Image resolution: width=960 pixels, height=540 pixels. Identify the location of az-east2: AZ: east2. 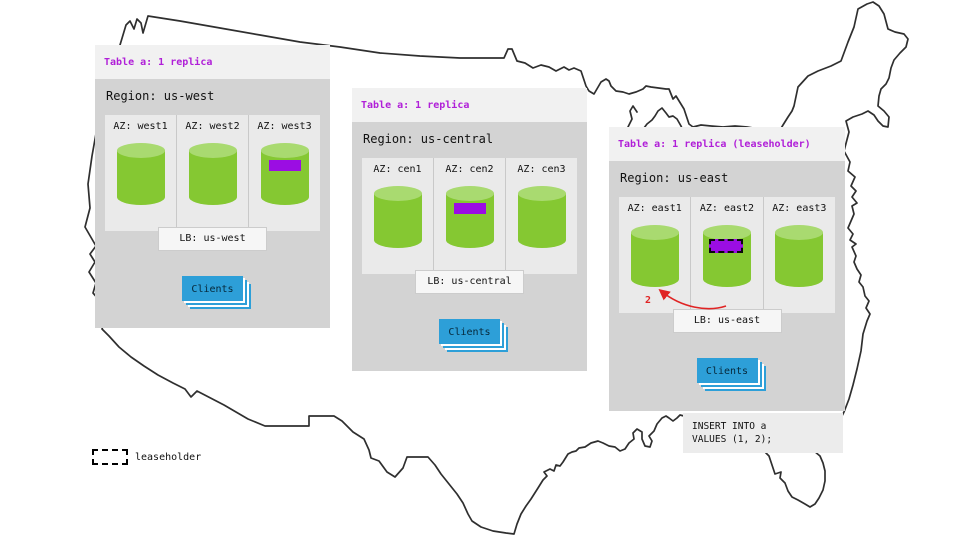
(726, 255).